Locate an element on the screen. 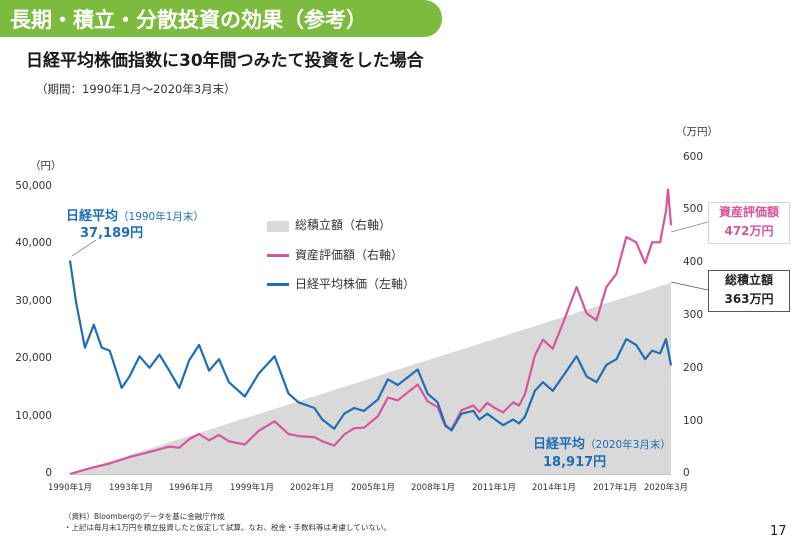 The height and width of the screenshot is (548, 800). total-leader-line is located at coordinates (689, 286).